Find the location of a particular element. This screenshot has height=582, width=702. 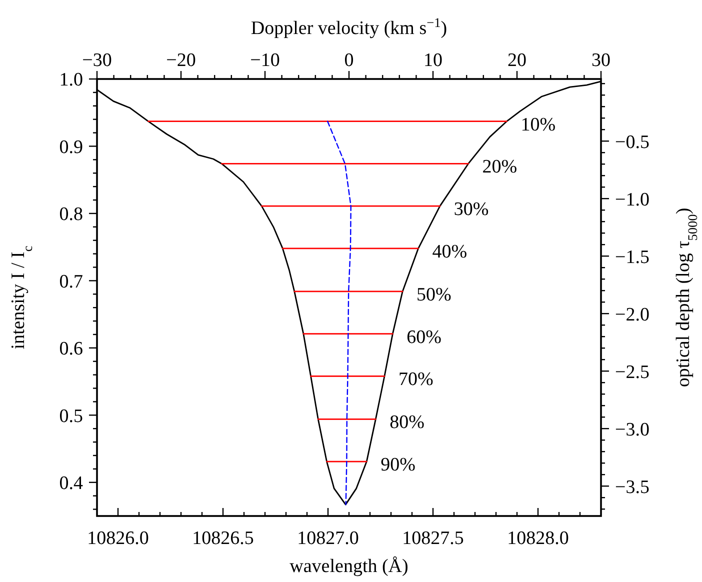

x2-tick-label: 10 is located at coordinates (433, 60).